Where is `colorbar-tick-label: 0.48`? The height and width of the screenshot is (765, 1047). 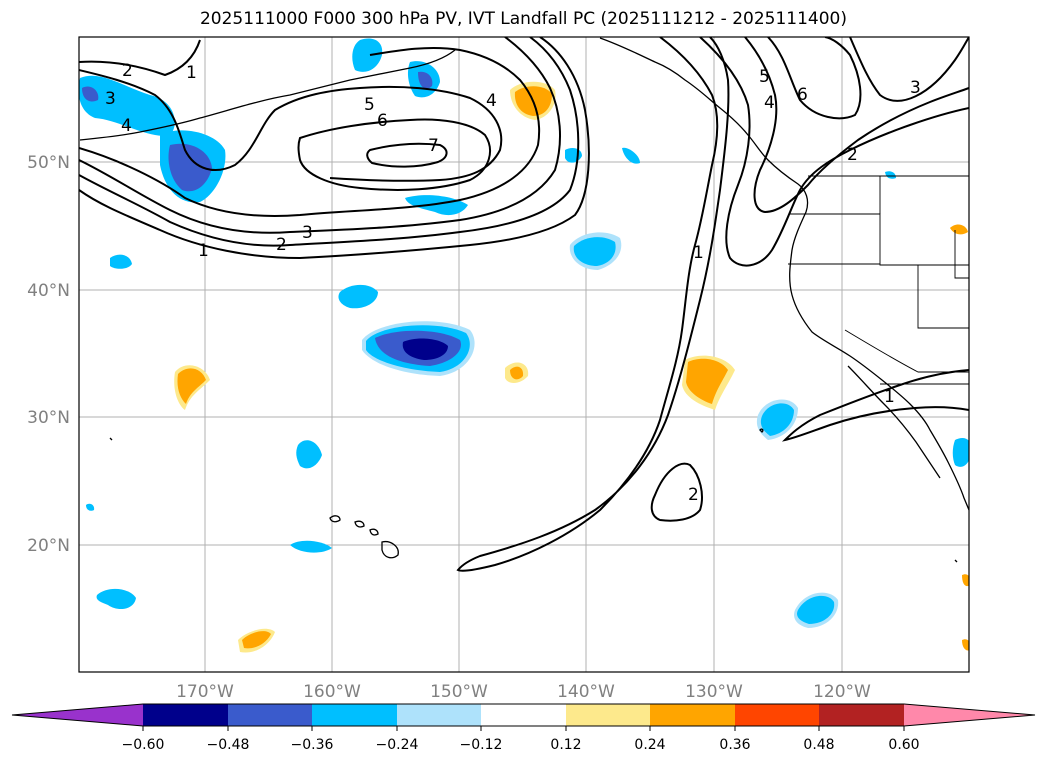
colorbar-tick-label: 0.48 is located at coordinates (818, 745).